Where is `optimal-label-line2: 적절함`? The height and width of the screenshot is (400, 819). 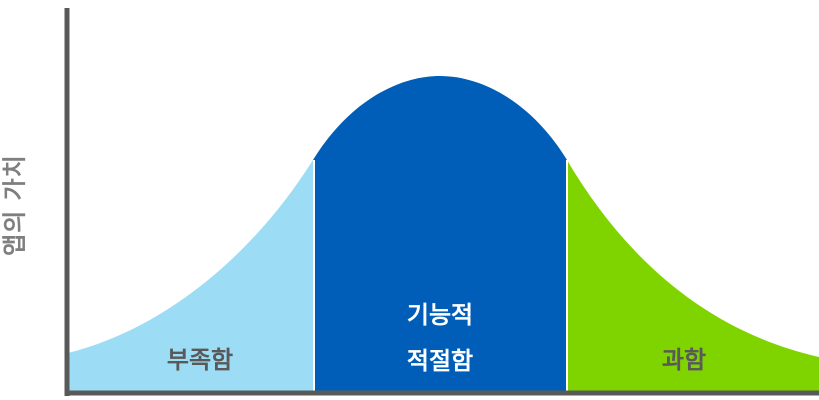
optimal-label-line2: 적절함 is located at coordinates (440, 361).